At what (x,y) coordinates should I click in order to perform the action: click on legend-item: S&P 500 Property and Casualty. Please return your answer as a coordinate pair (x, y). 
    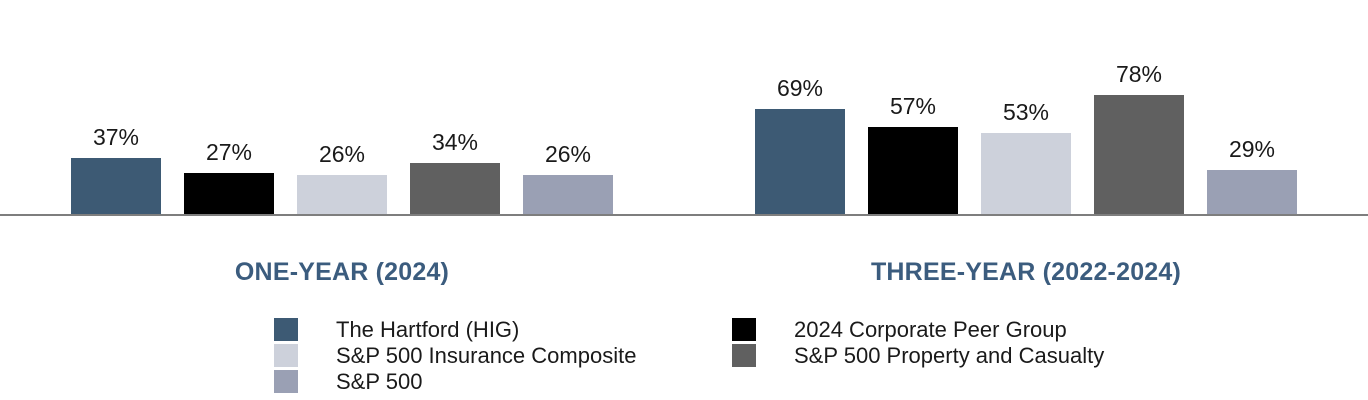
    Looking at the image, I should click on (918, 355).